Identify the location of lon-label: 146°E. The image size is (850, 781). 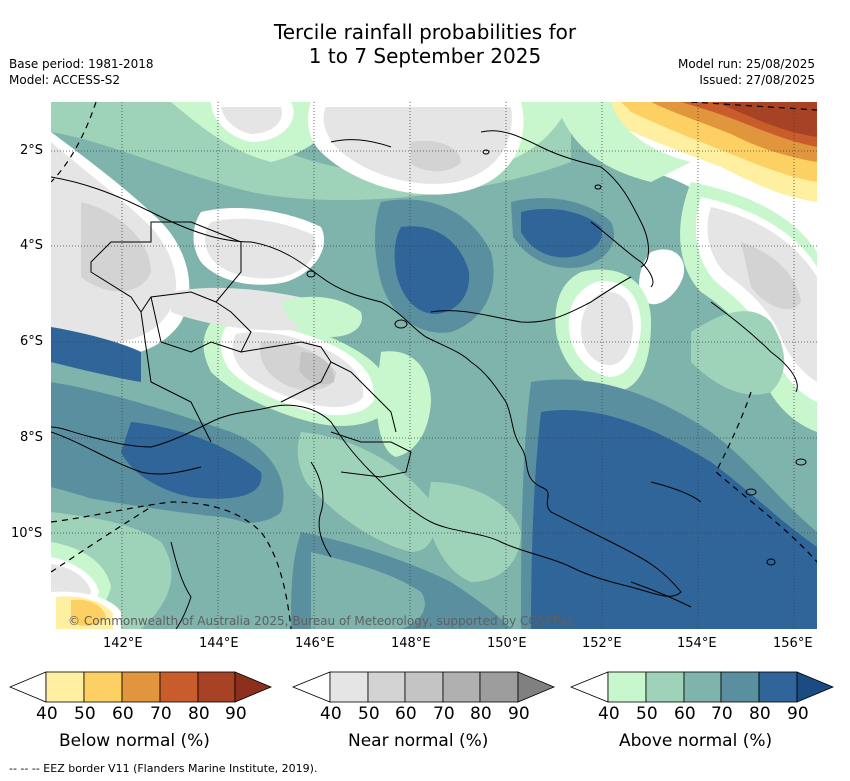
(315, 643).